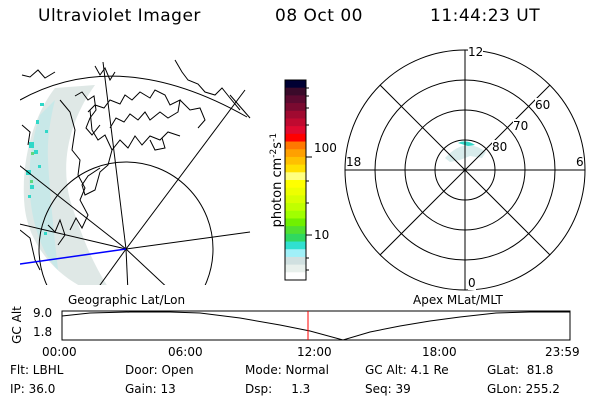  What do you see at coordinates (458, 300) in the screenshot?
I see `apex-title: Apex MLat/MLT` at bounding box center [458, 300].